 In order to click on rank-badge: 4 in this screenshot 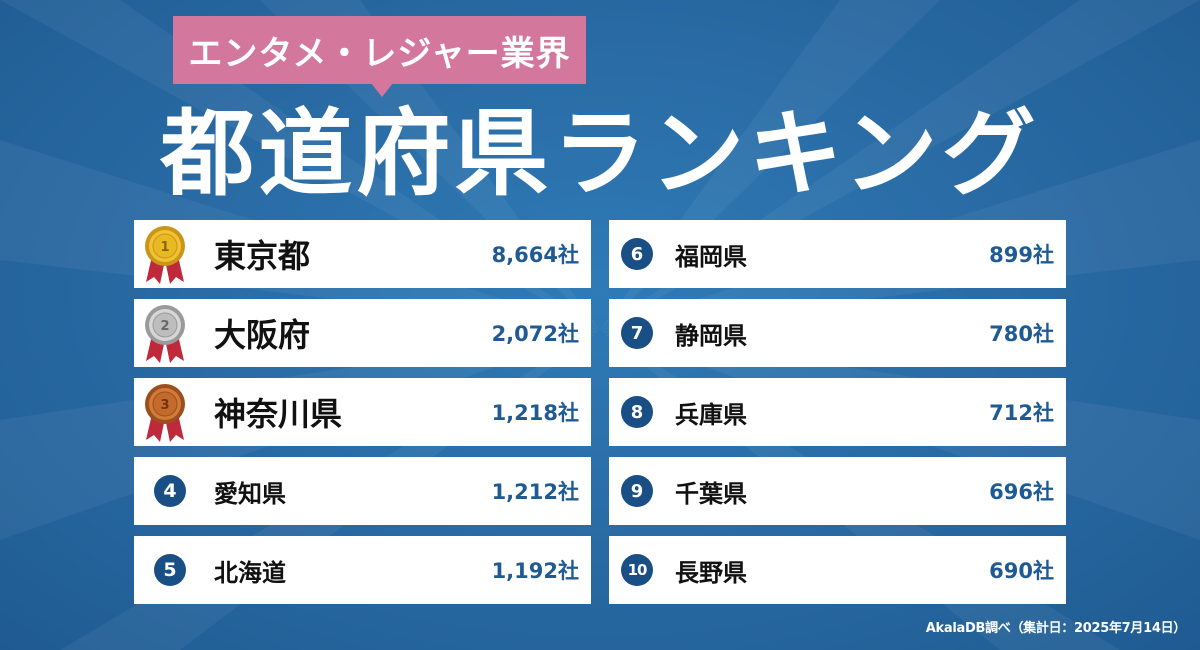, I will do `click(170, 491)`.